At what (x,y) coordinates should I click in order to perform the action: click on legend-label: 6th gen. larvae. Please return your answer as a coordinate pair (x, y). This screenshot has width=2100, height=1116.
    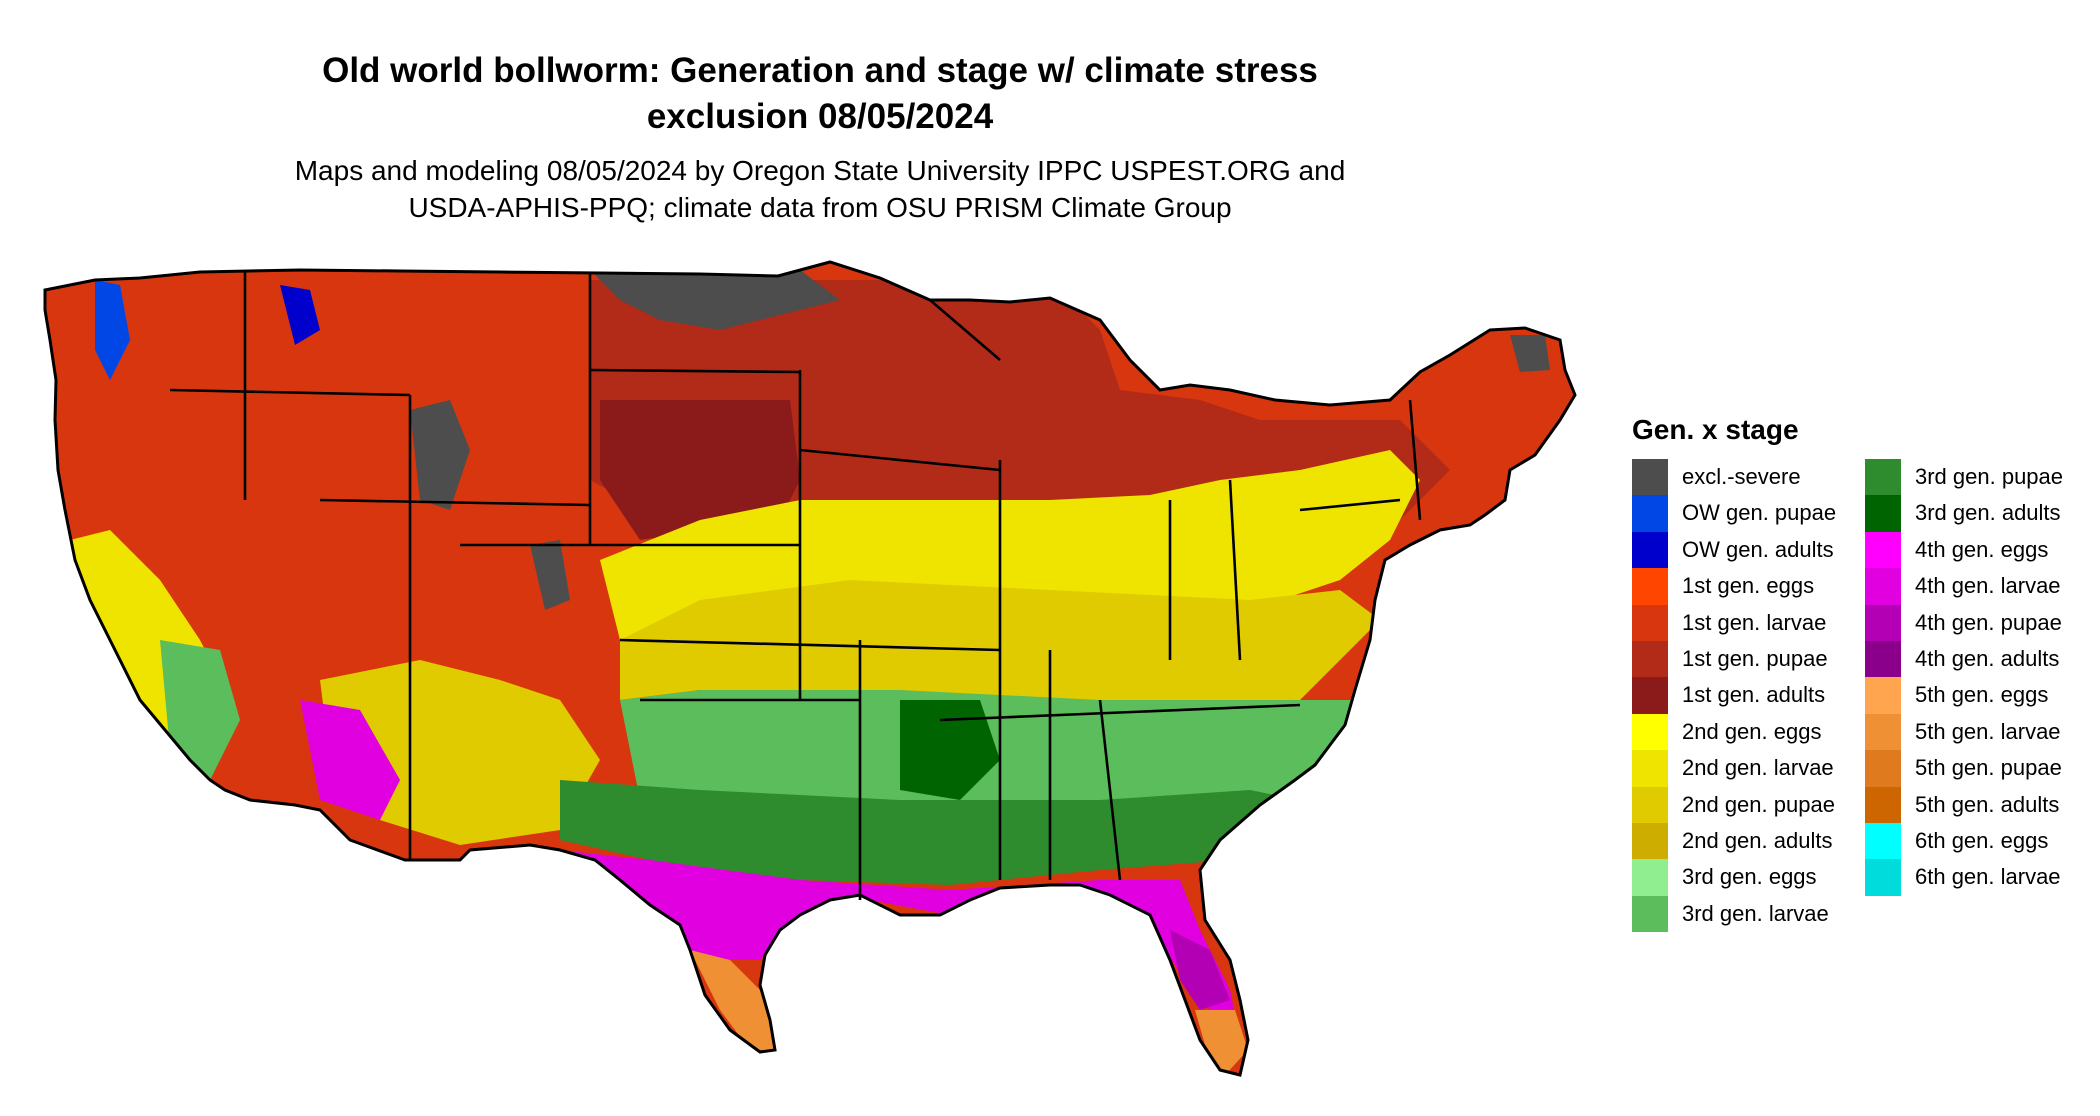
    Looking at the image, I should click on (1988, 877).